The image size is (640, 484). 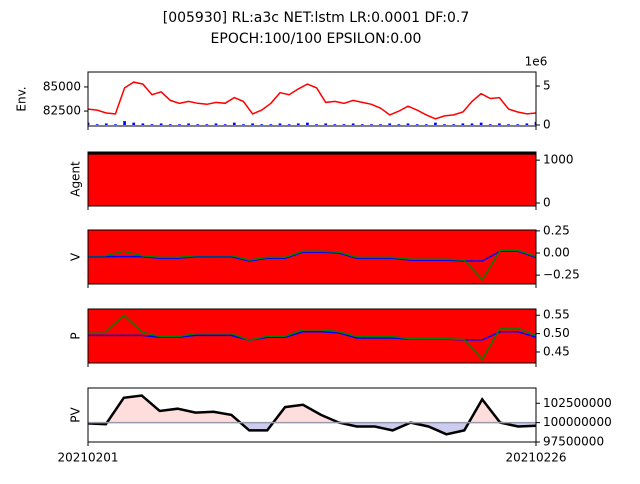 What do you see at coordinates (556, 315) in the screenshot?
I see `y-tick-label: 0.55` at bounding box center [556, 315].